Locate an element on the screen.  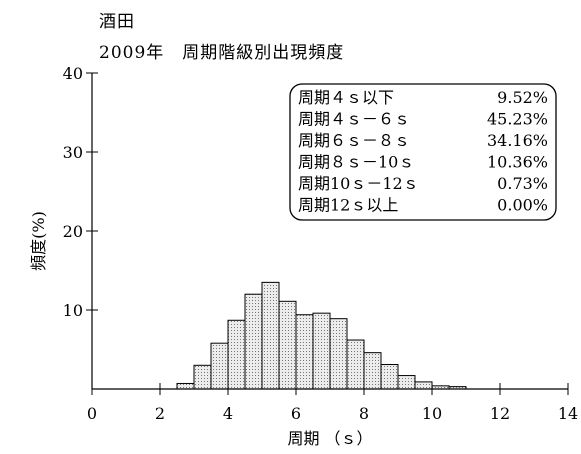
y-tick-label: 40 is located at coordinates (73, 73).